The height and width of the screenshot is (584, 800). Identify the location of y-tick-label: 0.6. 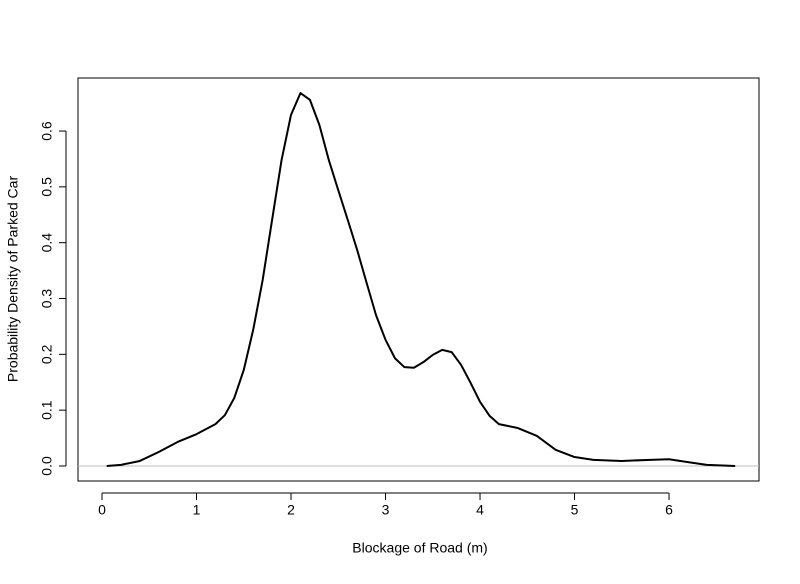
(47, 131).